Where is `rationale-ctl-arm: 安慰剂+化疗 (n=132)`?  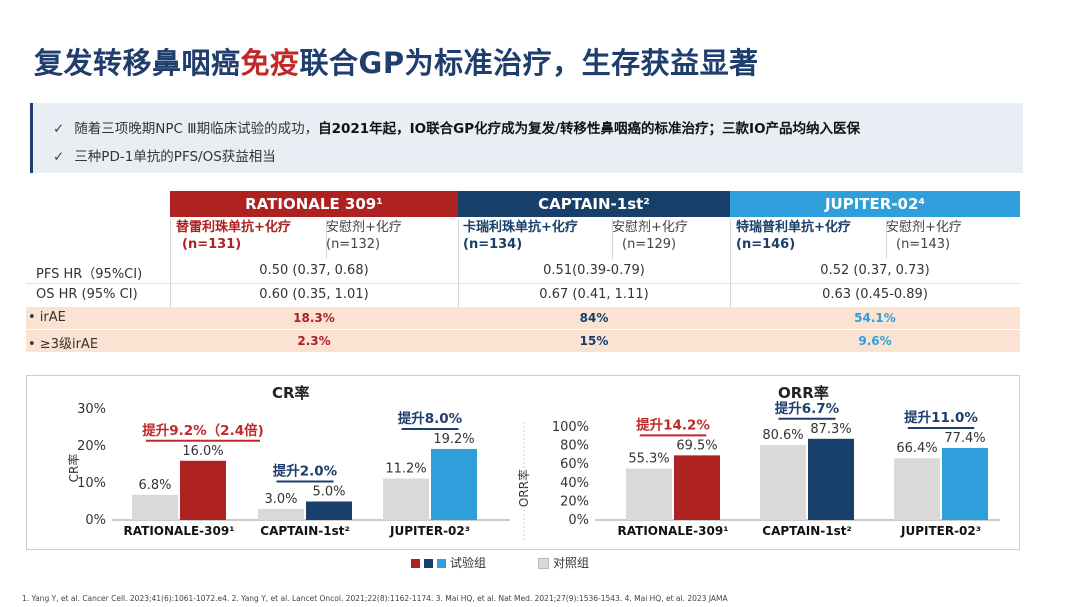
rationale-ctl-arm: 安慰剂+化疗 (n=132) is located at coordinates (364, 236).